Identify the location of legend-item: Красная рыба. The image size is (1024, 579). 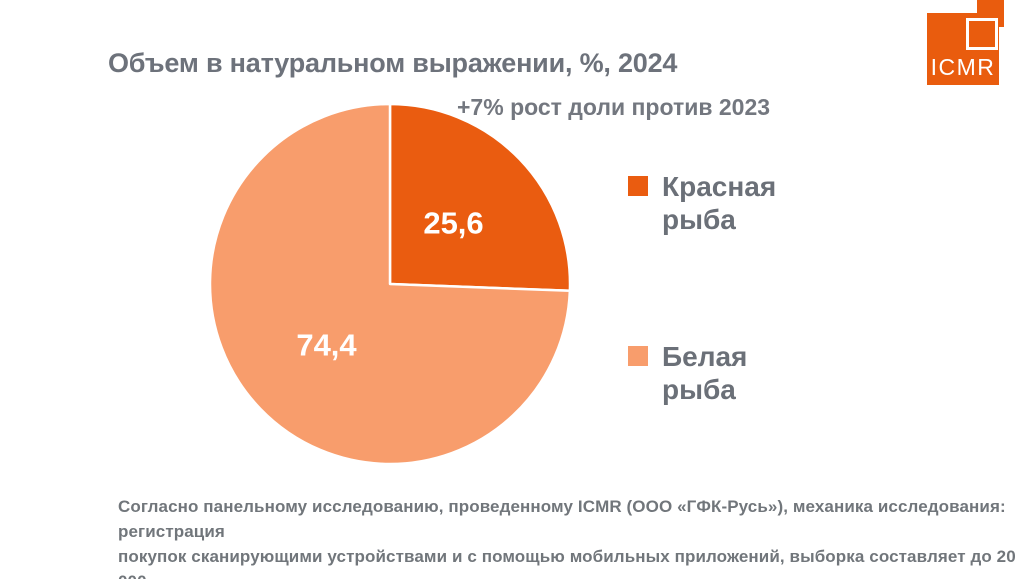
(702, 203).